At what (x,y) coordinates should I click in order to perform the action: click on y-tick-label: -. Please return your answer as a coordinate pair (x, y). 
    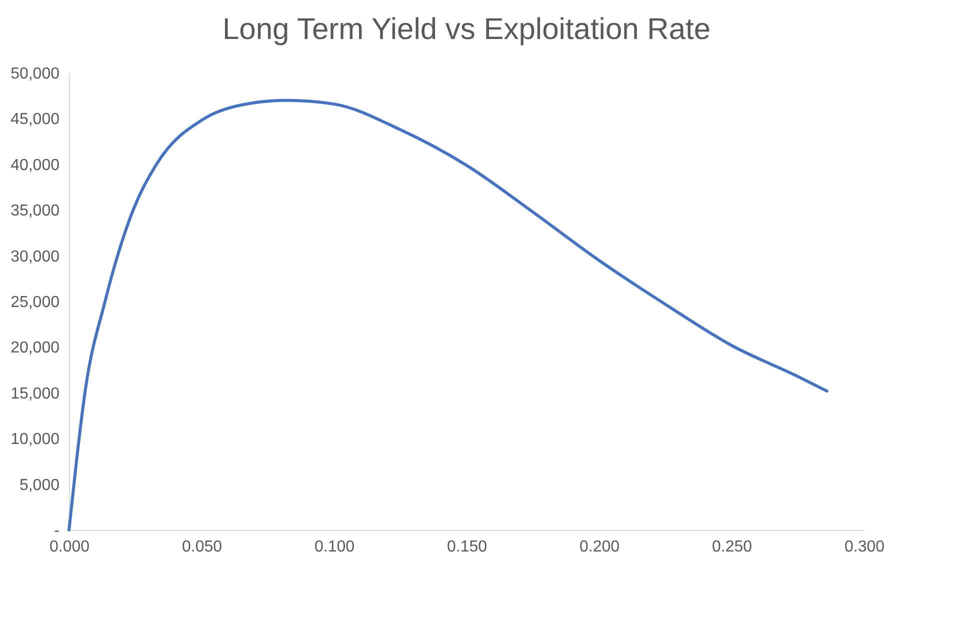
    Looking at the image, I should click on (57, 531).